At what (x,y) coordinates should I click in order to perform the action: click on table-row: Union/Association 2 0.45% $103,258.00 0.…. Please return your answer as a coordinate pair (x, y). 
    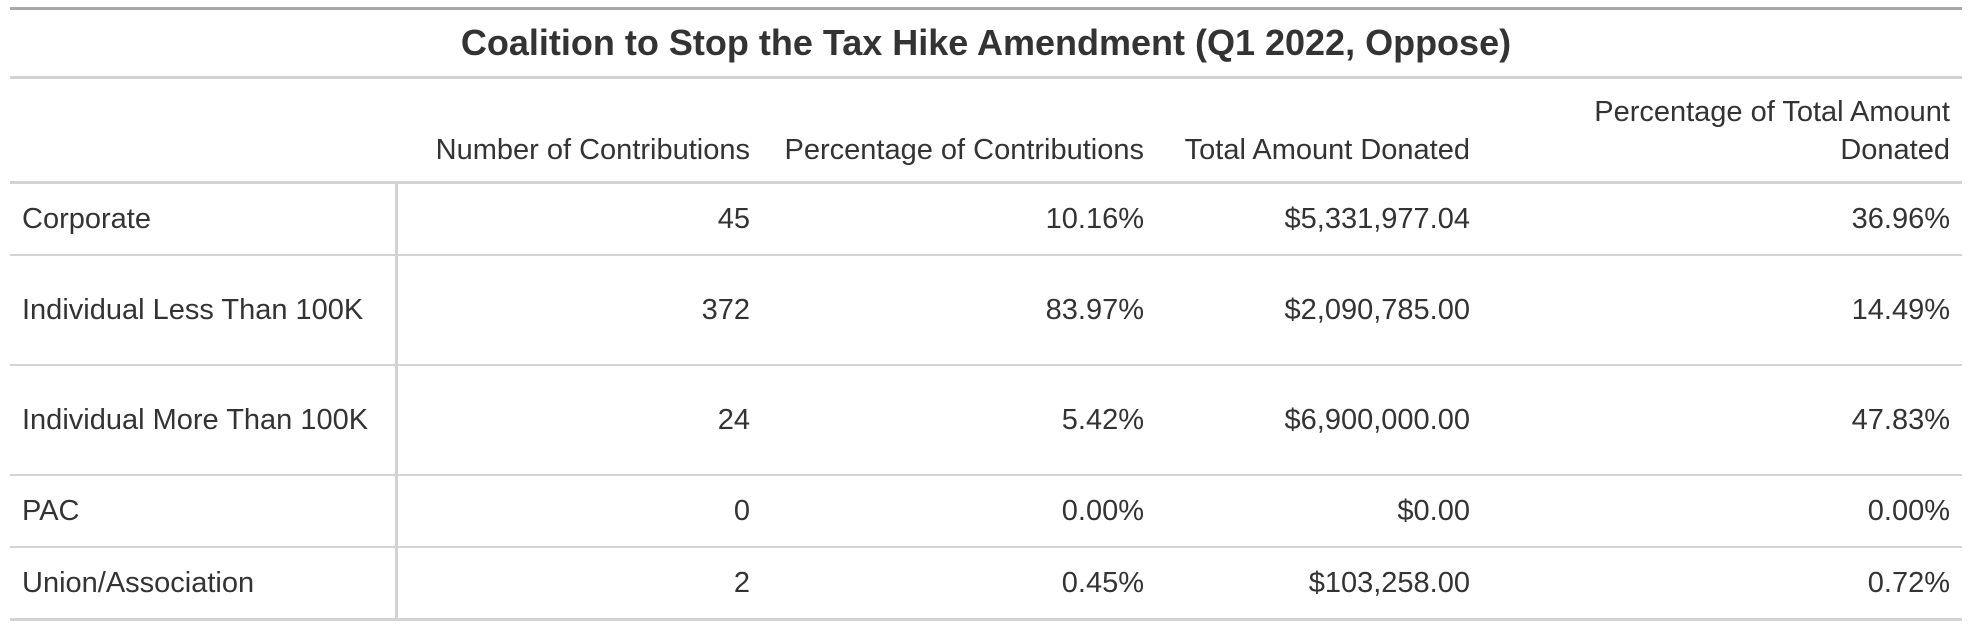
    Looking at the image, I should click on (986, 584).